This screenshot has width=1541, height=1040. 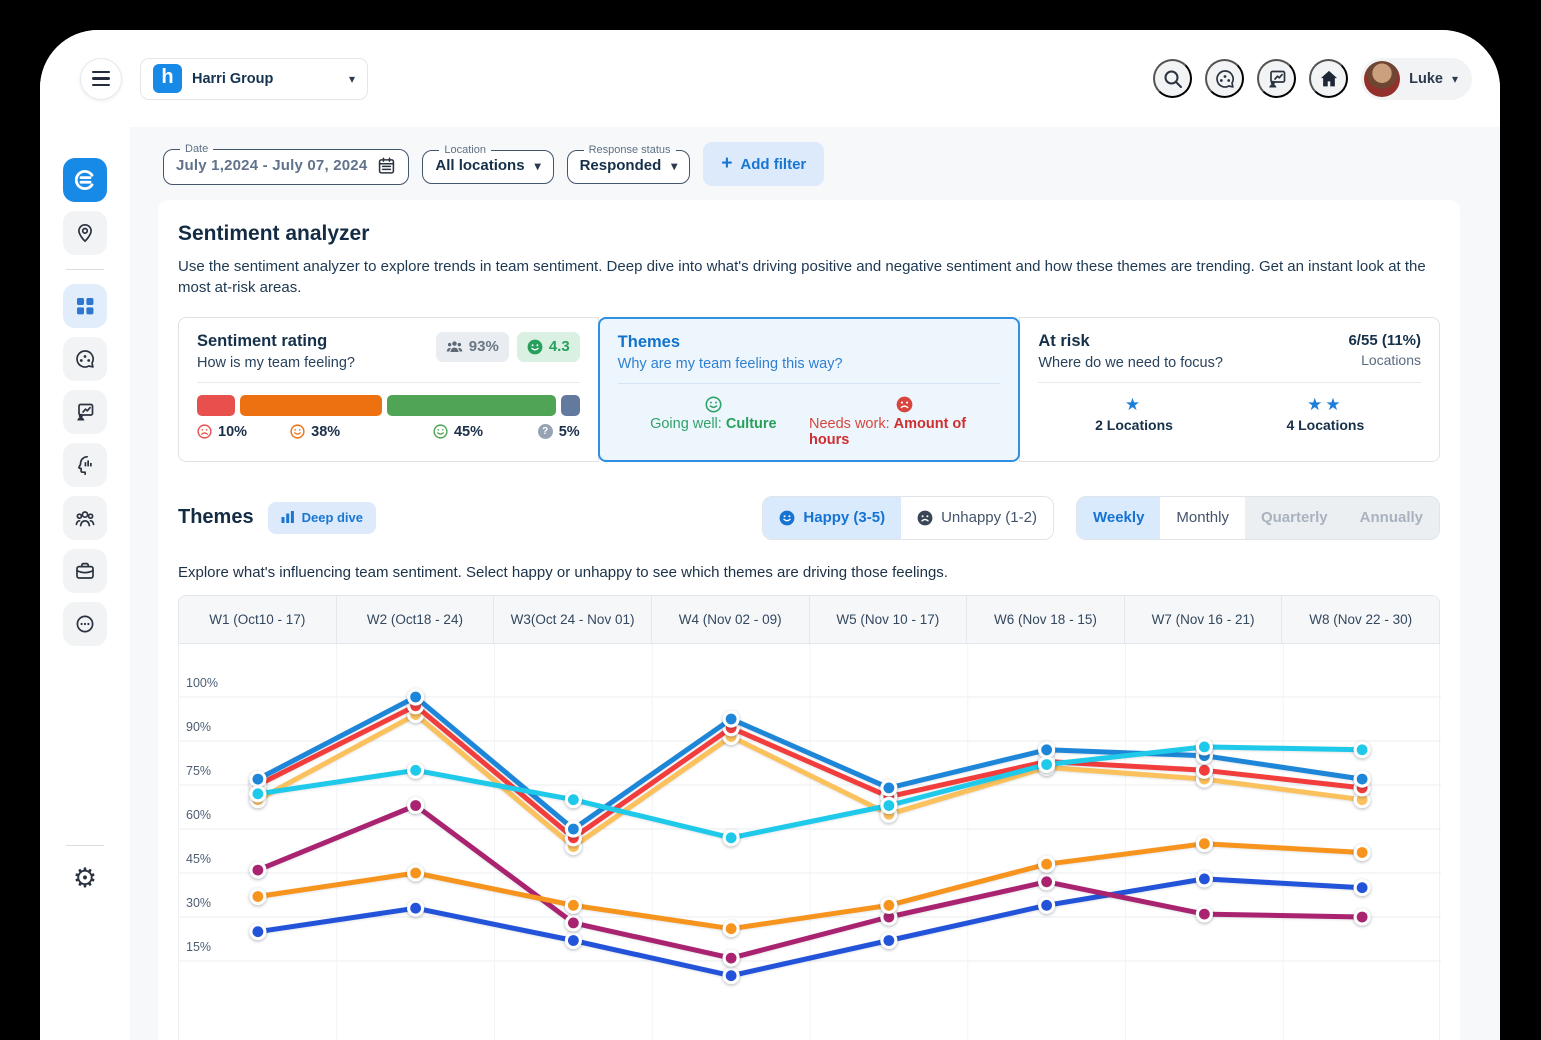 I want to click on data-point-royal-blue-w3, so click(x=573, y=940).